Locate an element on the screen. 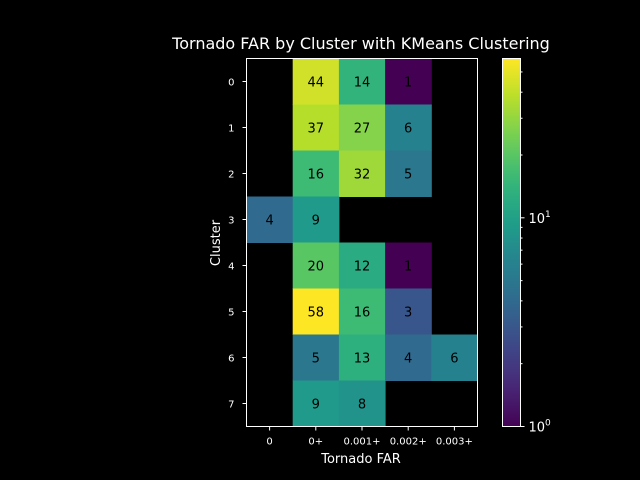  colorbar-axis: 100 10¹ is located at coordinates (536, 253).